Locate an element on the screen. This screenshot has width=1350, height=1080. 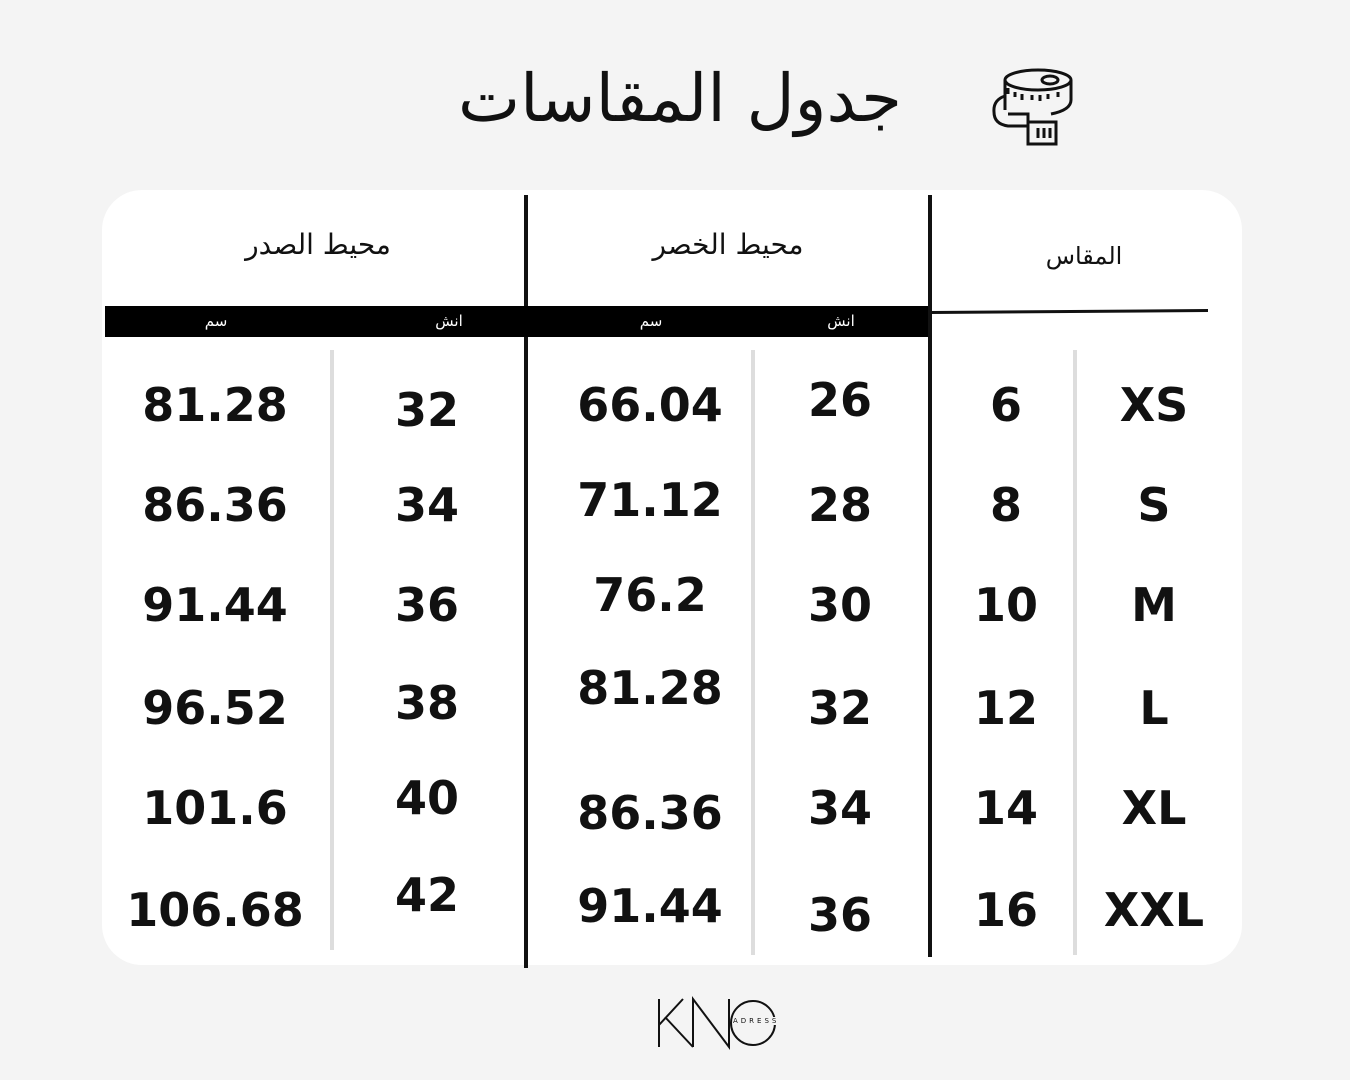
cell-chest-in: 32 is located at coordinates (426, 410).